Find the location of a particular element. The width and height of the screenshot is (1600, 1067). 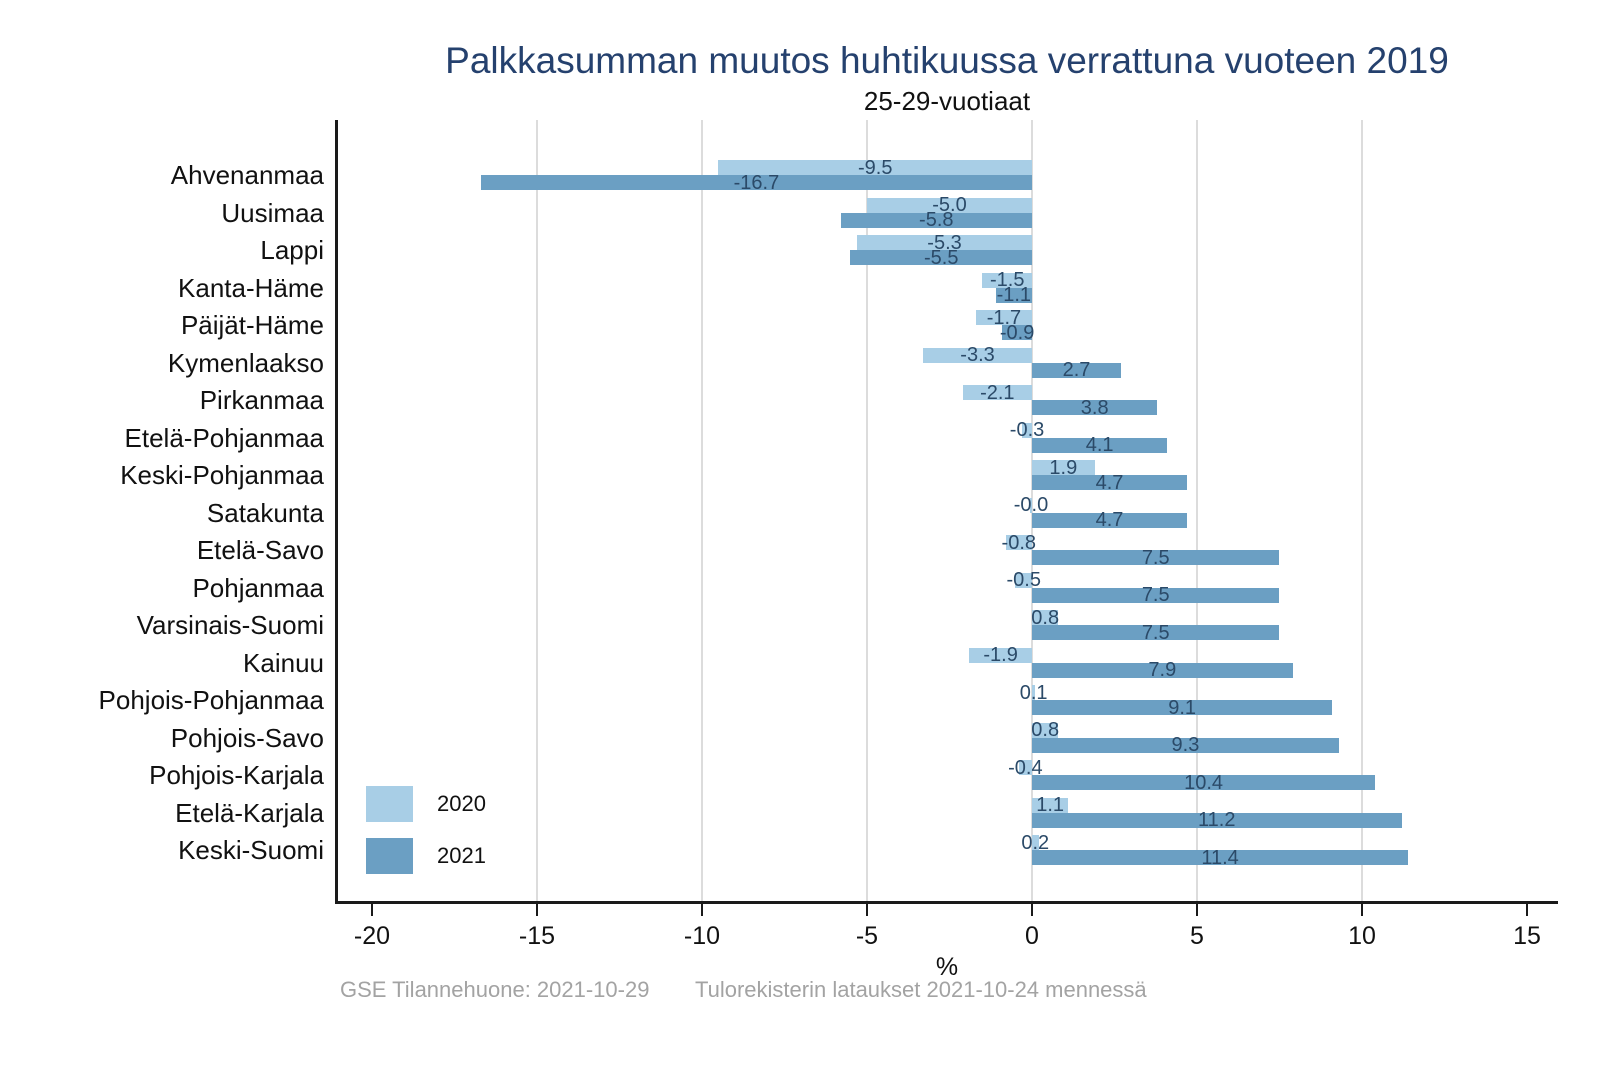

x-axis-tick-label: 10 is located at coordinates (1362, 936).